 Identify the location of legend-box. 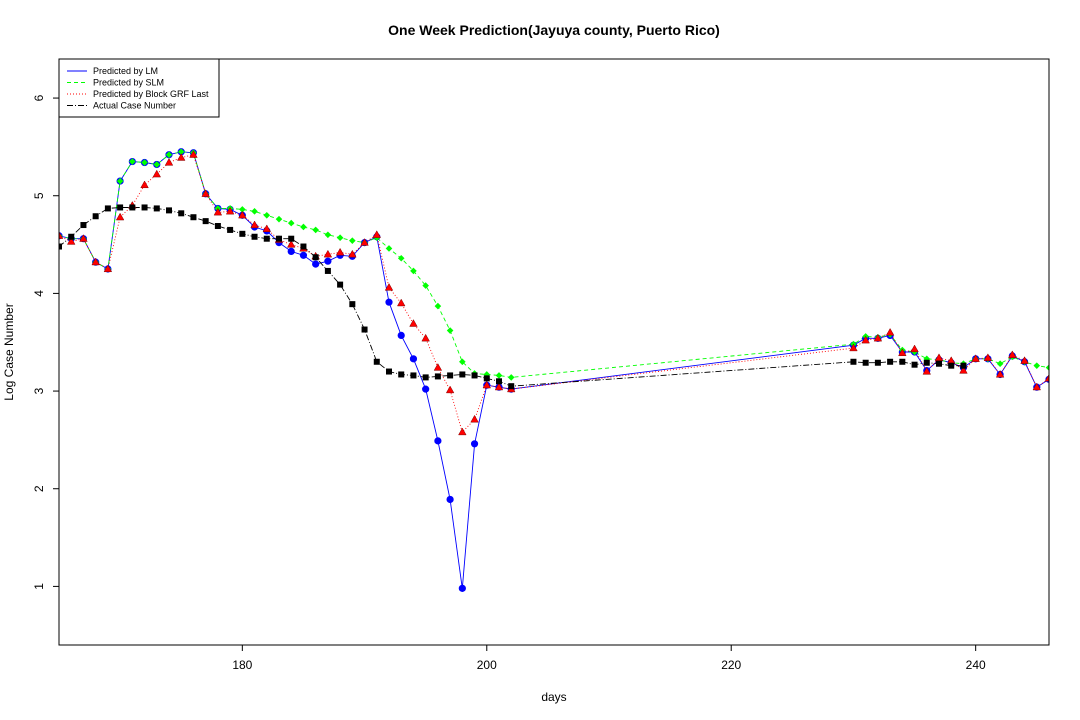
(139, 88).